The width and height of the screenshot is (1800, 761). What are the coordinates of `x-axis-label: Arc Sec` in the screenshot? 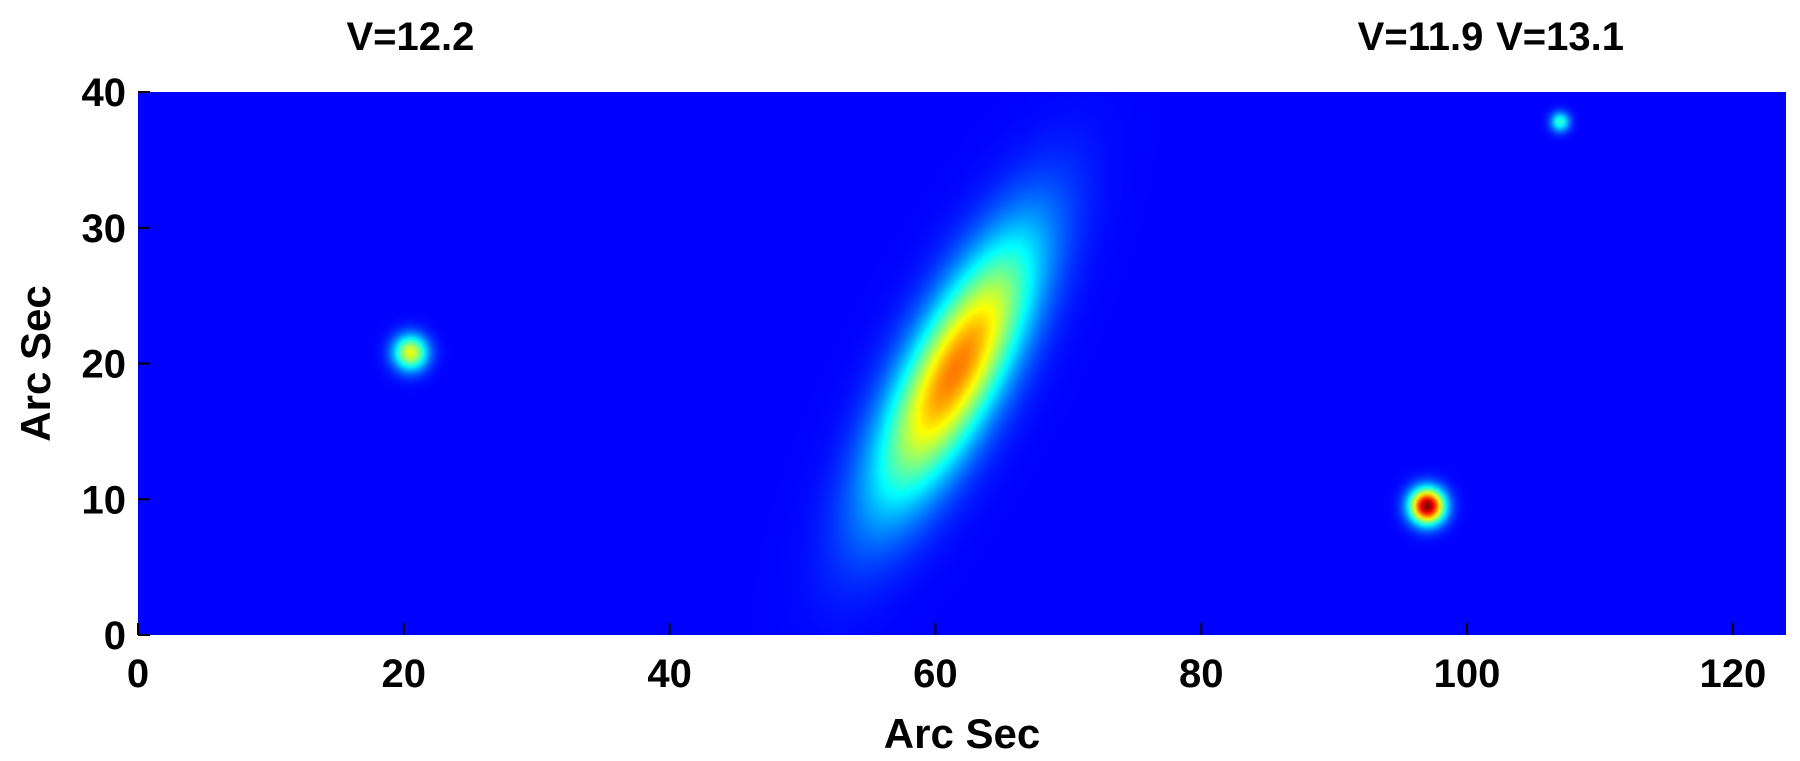 It's located at (962, 733).